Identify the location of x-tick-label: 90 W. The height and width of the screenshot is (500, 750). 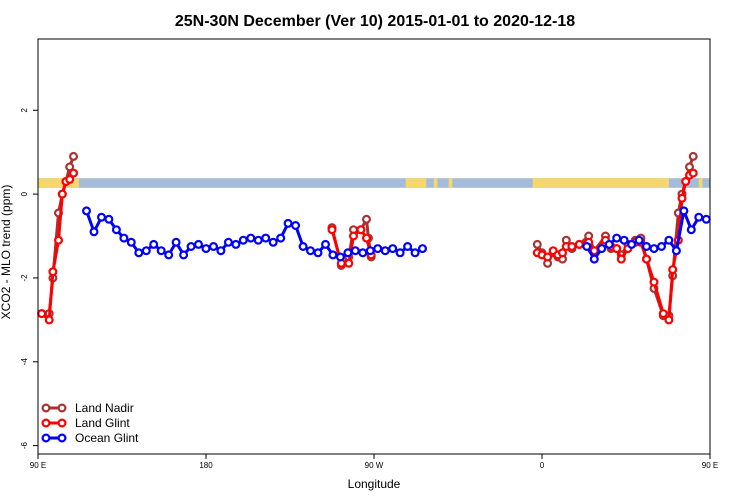
(374, 465).